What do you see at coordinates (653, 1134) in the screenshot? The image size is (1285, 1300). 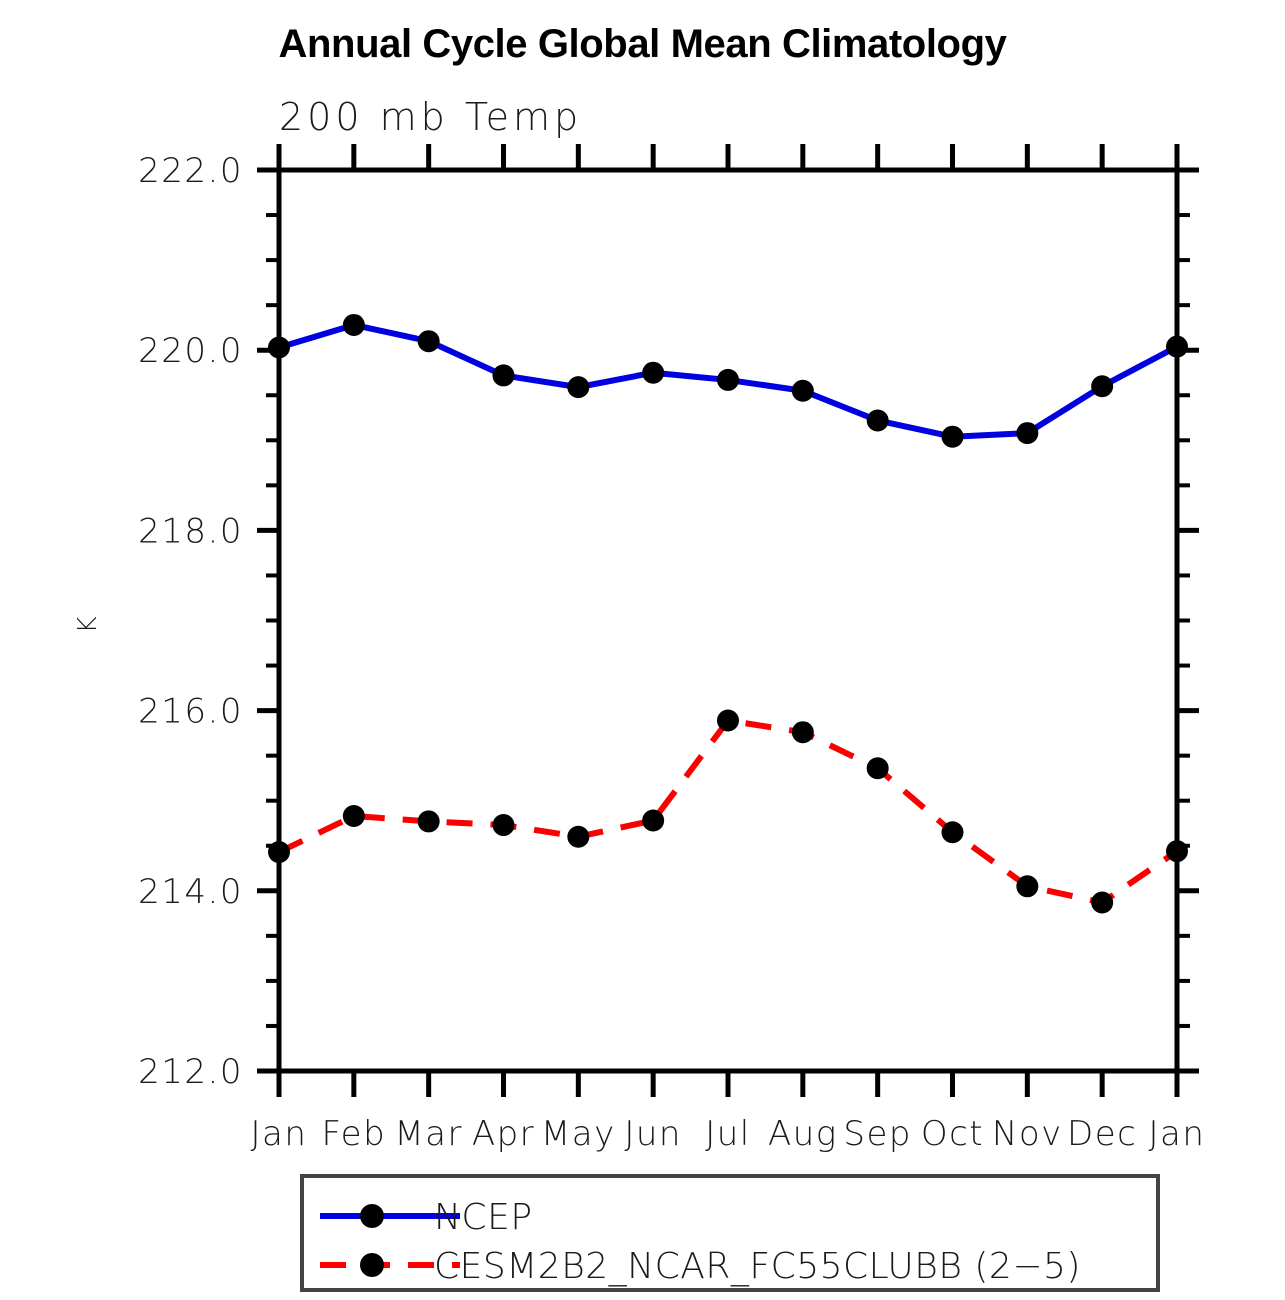 I see `x-tick-label: Jun` at bounding box center [653, 1134].